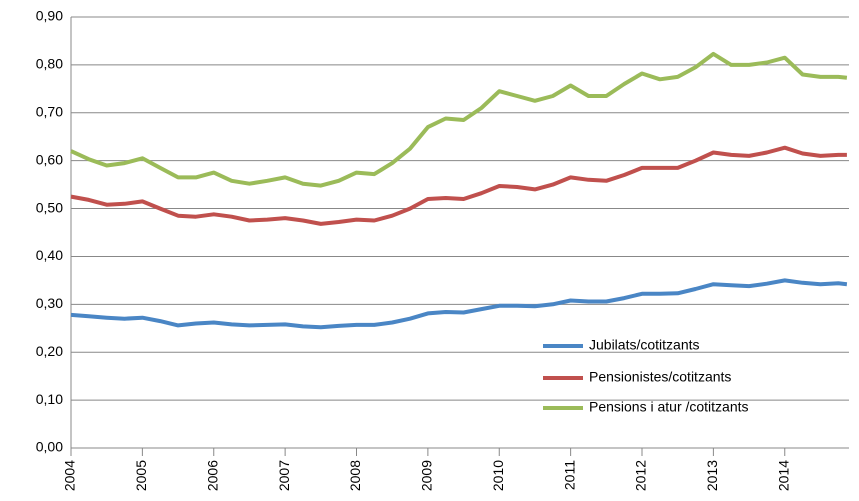 The width and height of the screenshot is (859, 501). What do you see at coordinates (141, 475) in the screenshot?
I see `x-tick-label: 2005` at bounding box center [141, 475].